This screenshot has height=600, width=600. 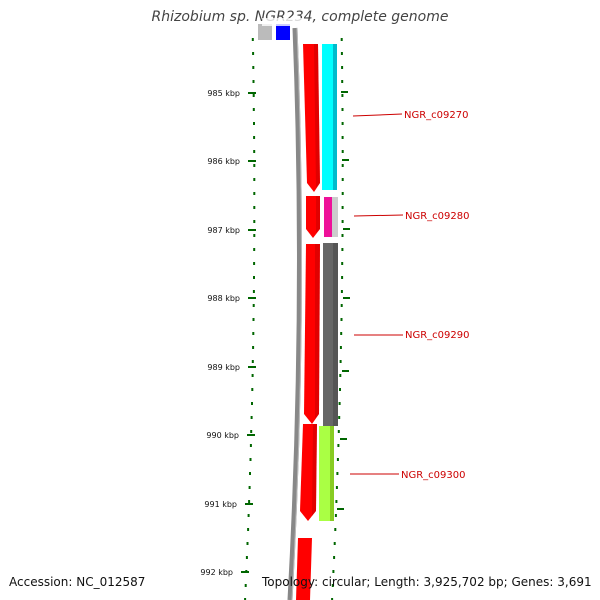 What do you see at coordinates (328, 217) in the screenshot?
I see `cog-magenta-block` at bounding box center [328, 217].